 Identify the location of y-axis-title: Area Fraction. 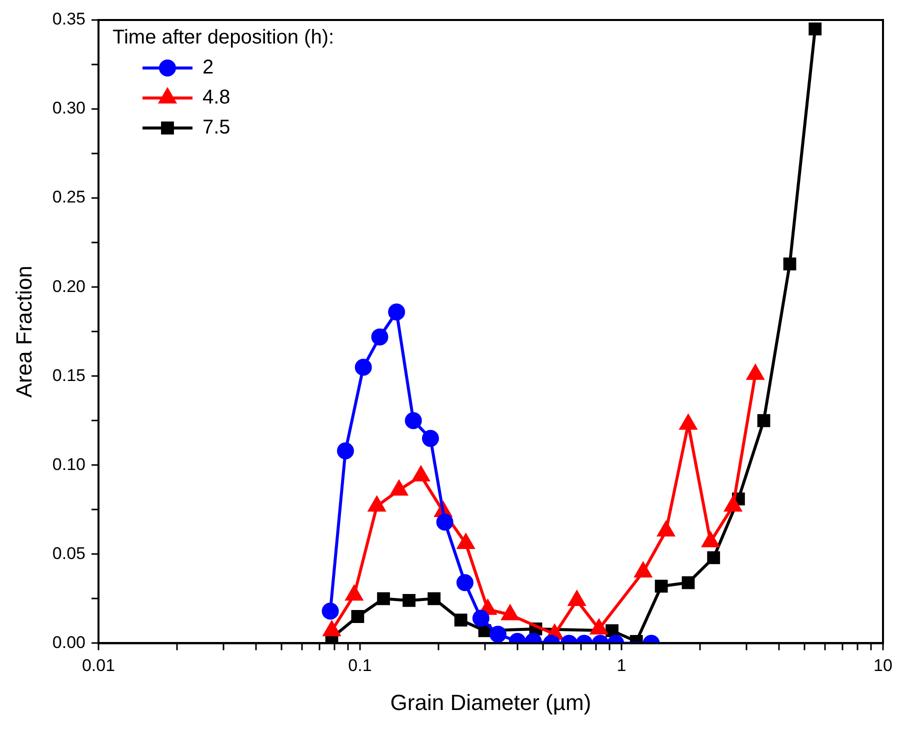
(23, 332).